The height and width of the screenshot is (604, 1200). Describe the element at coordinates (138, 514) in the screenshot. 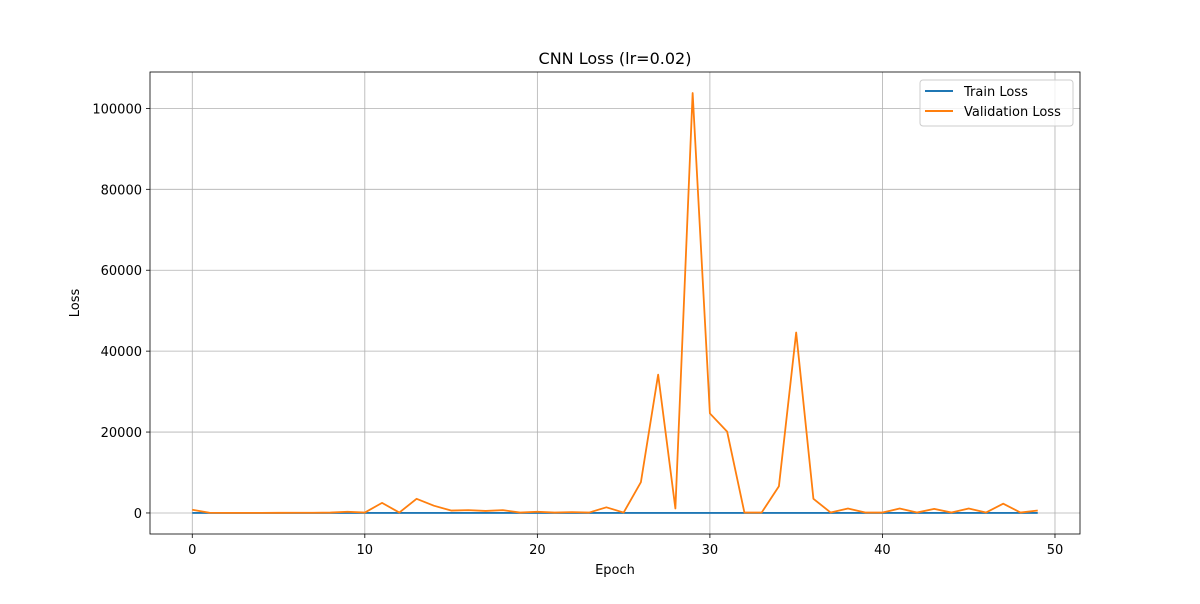

I see `y-tick-label: 0` at that location.